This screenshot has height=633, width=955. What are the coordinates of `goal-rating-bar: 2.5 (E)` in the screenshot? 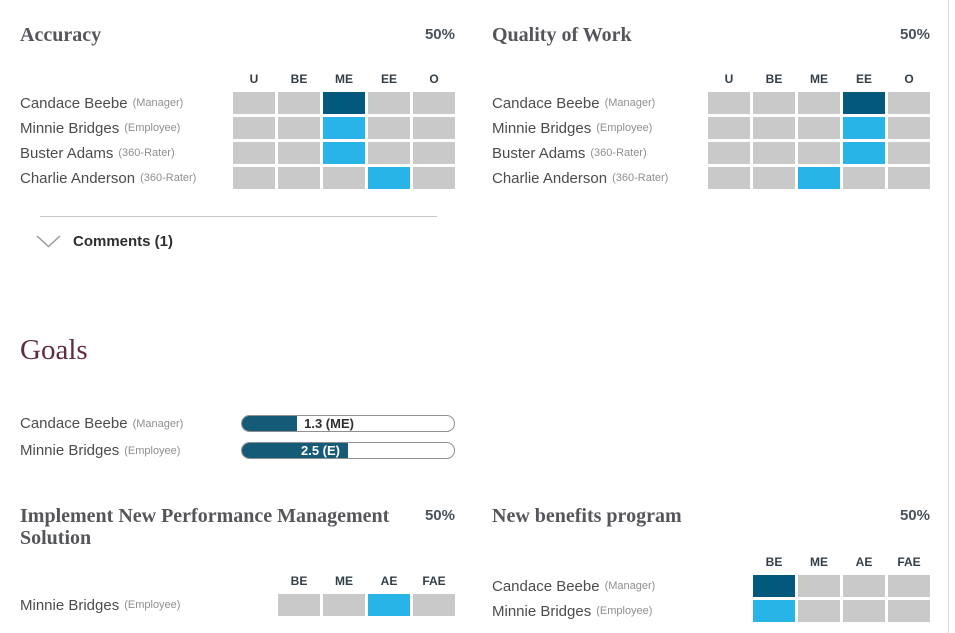 It's located at (348, 450).